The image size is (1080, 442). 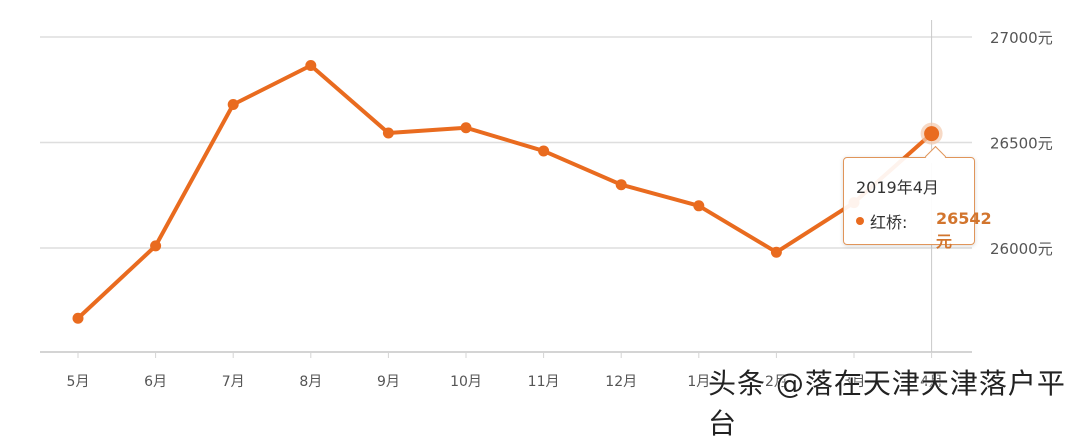 What do you see at coordinates (621, 382) in the screenshot?
I see `x-tick-label: 12月` at bounding box center [621, 382].